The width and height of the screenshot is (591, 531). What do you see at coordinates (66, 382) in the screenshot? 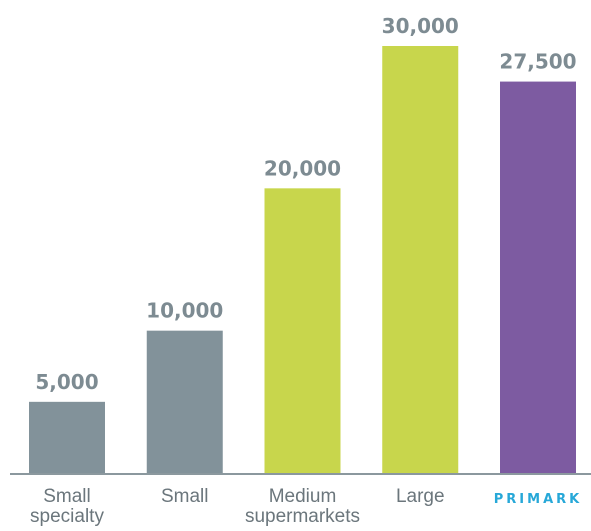
I see `value-label-0: 5,000` at bounding box center [66, 382].